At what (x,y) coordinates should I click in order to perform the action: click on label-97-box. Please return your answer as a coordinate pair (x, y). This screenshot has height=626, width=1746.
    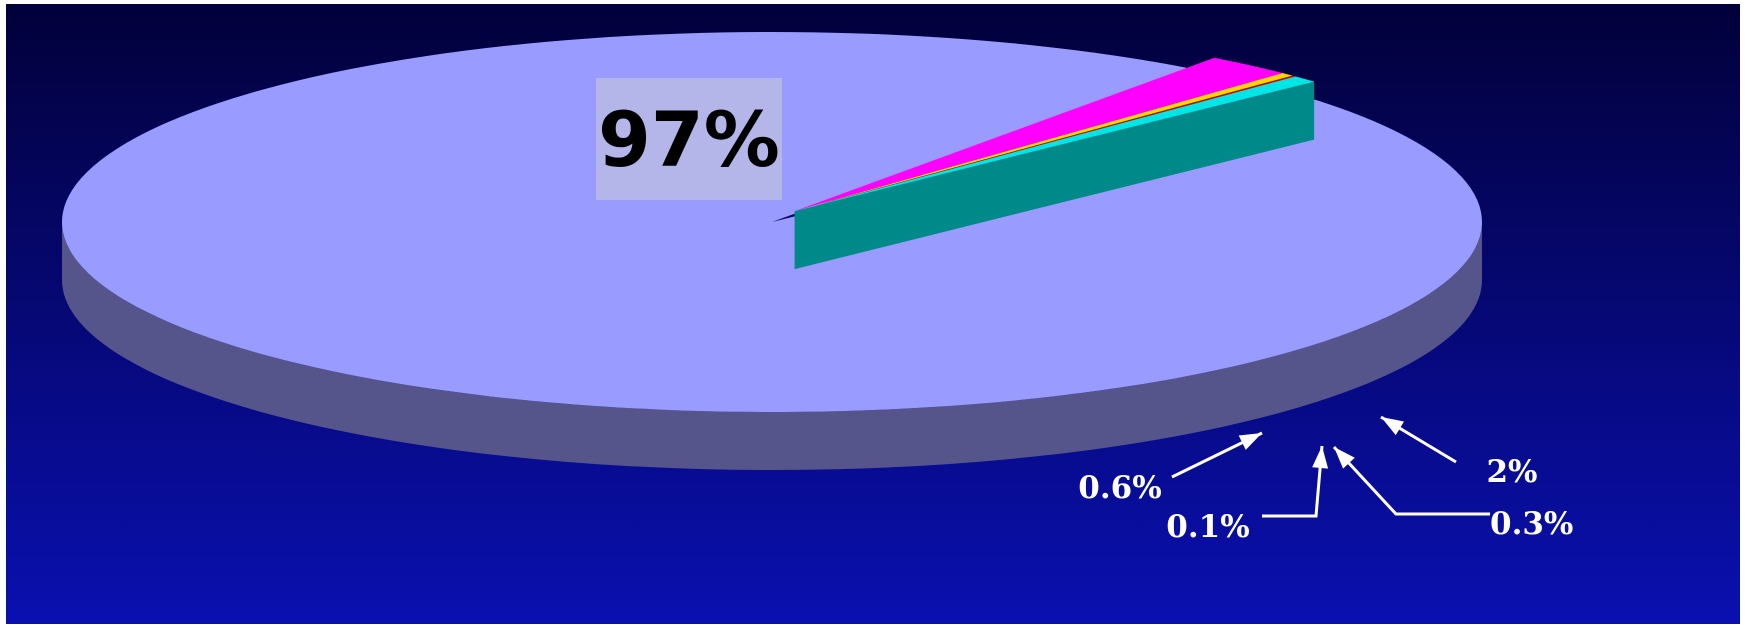
    Looking at the image, I should click on (689, 139).